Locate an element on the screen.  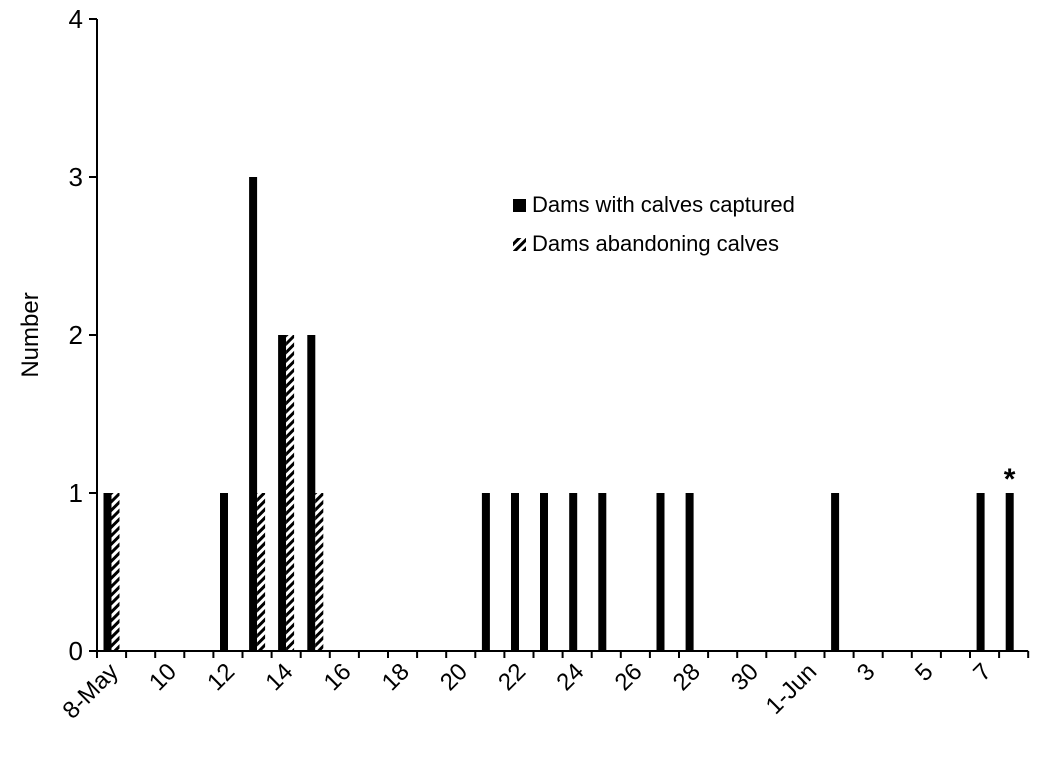
x-tick-label: 28 is located at coordinates (687, 677).